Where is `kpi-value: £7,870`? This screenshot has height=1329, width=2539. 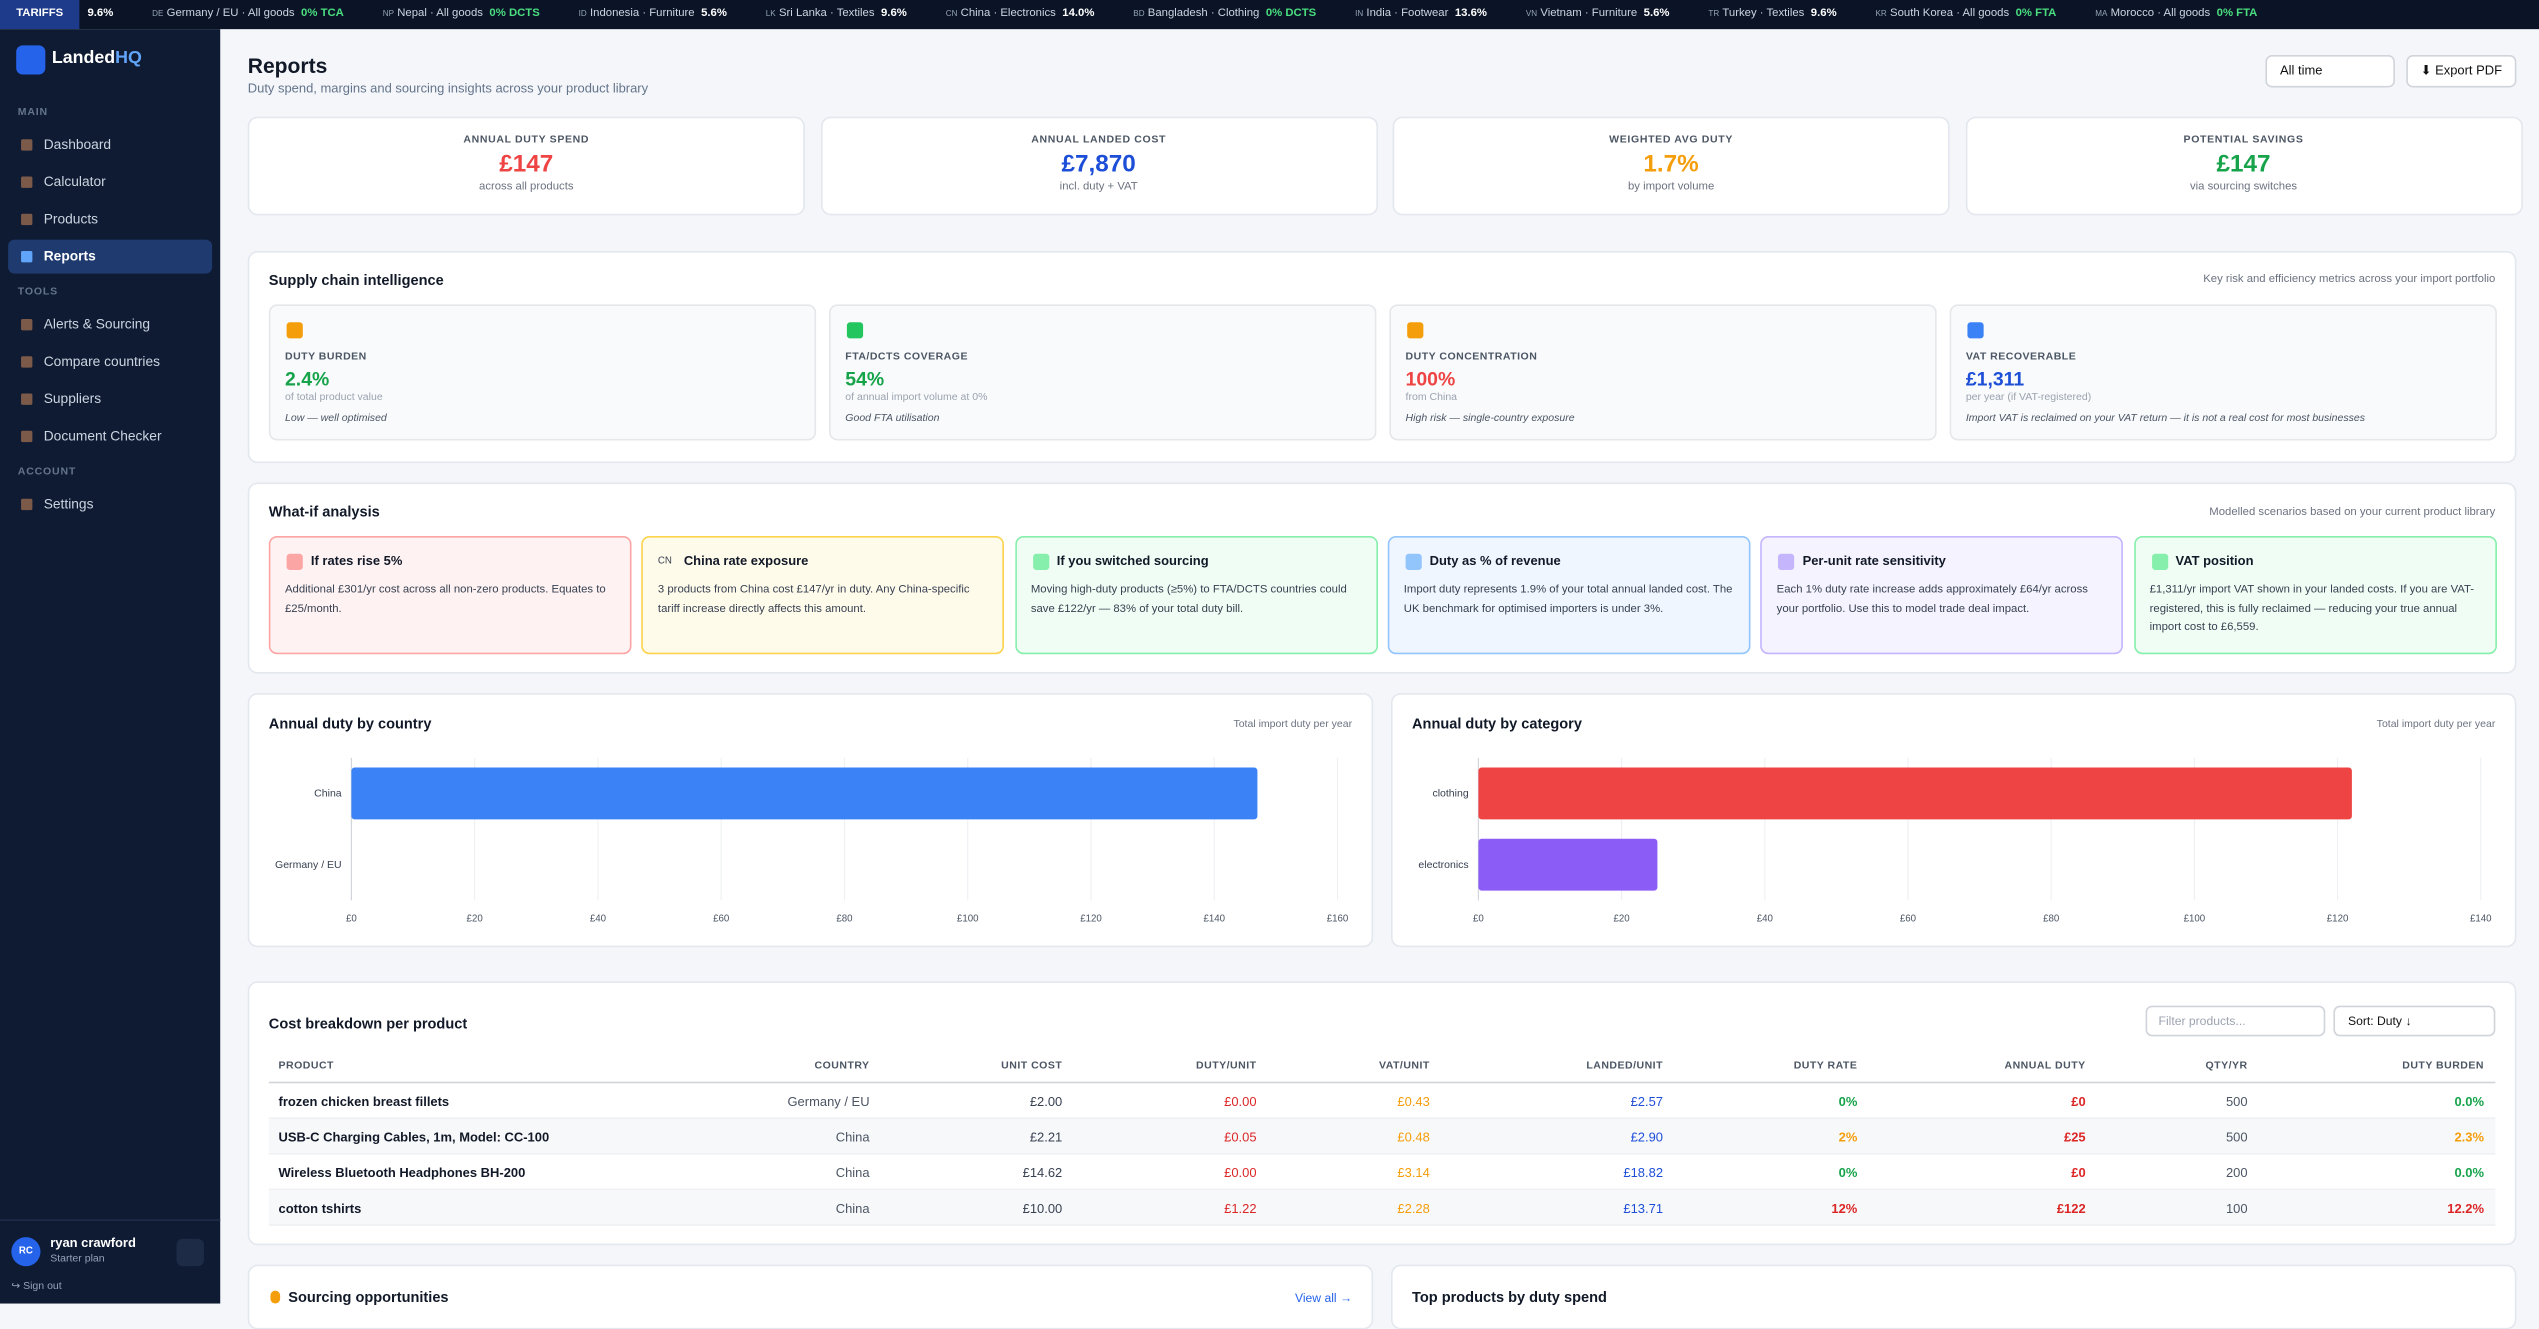
kpi-value: £7,870 is located at coordinates (1098, 164).